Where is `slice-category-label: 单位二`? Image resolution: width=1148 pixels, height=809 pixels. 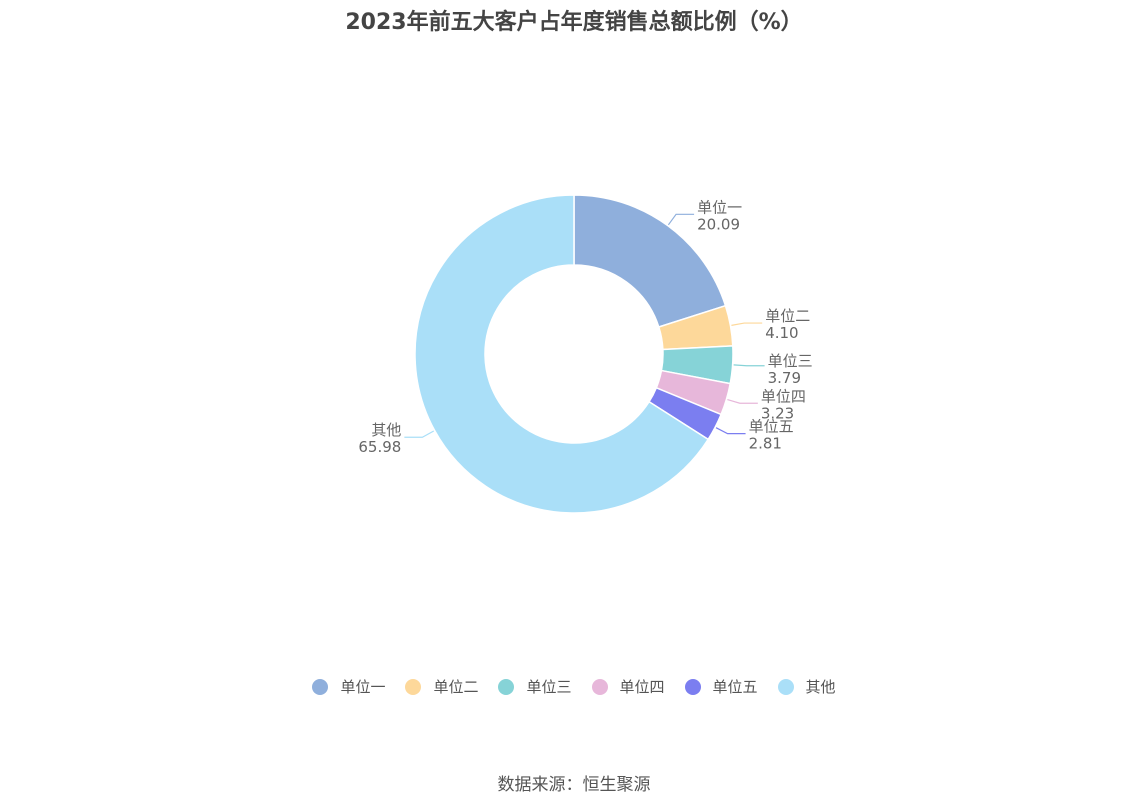 slice-category-label: 单位二 is located at coordinates (787, 316).